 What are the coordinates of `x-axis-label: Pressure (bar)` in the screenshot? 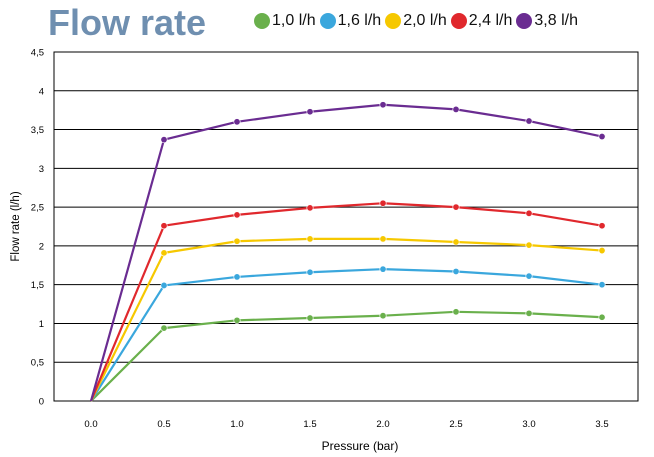 It's located at (360, 446).